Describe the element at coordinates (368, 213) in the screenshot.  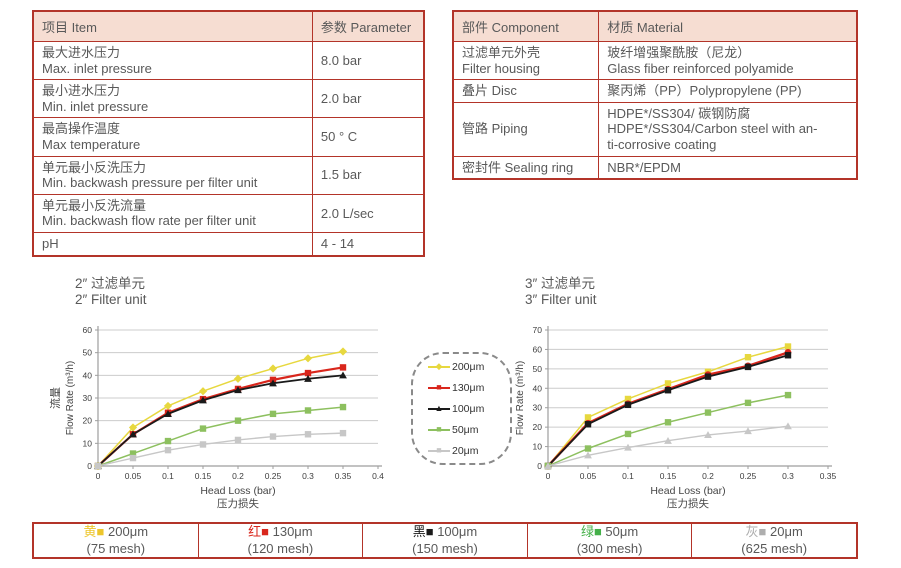
I see `parameter-cell: 2.0 L/sec` at that location.